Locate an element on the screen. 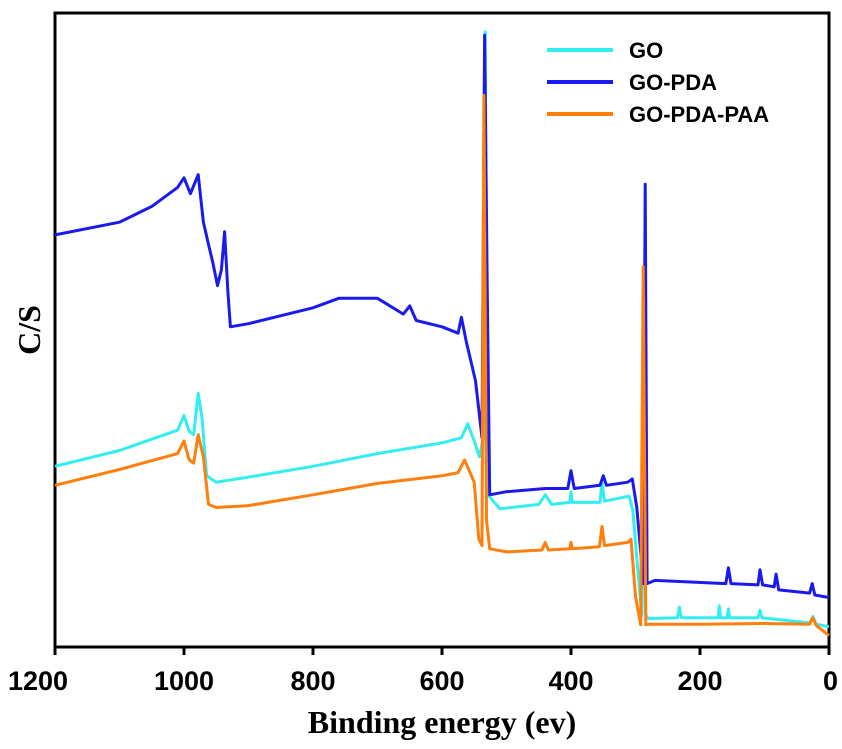 The height and width of the screenshot is (749, 842). x-tick-label: 400 is located at coordinates (570, 681).